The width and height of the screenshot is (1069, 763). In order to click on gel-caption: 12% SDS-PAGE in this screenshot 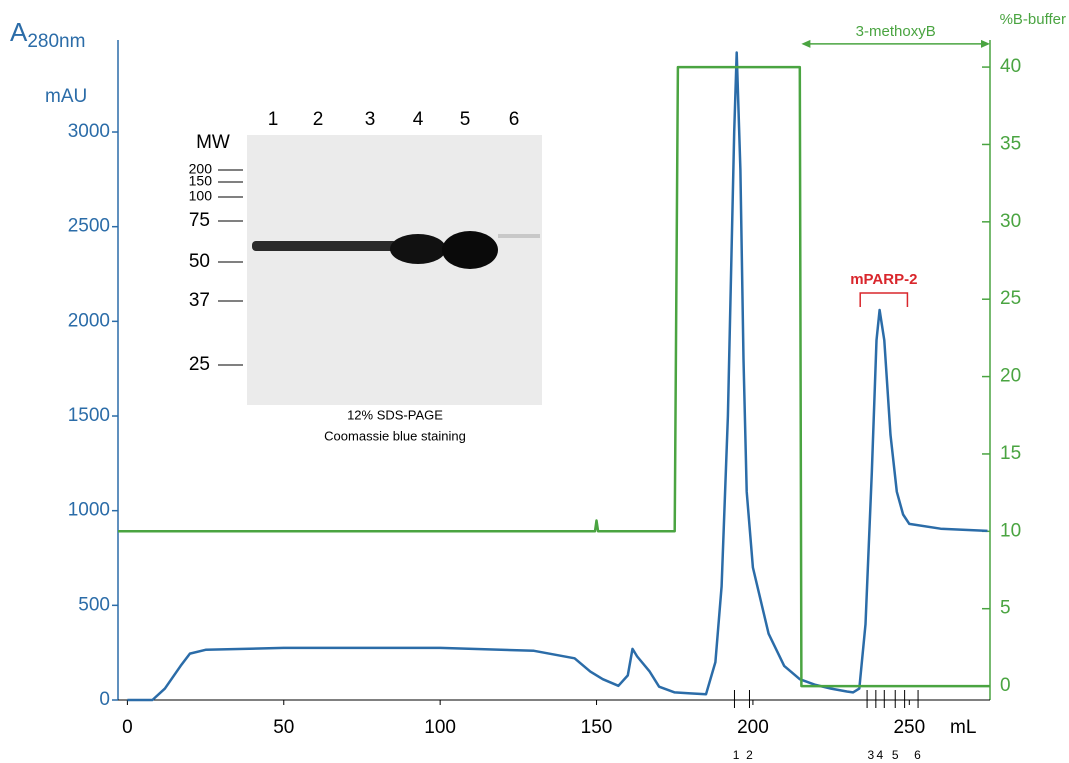, I will do `click(395, 414)`.